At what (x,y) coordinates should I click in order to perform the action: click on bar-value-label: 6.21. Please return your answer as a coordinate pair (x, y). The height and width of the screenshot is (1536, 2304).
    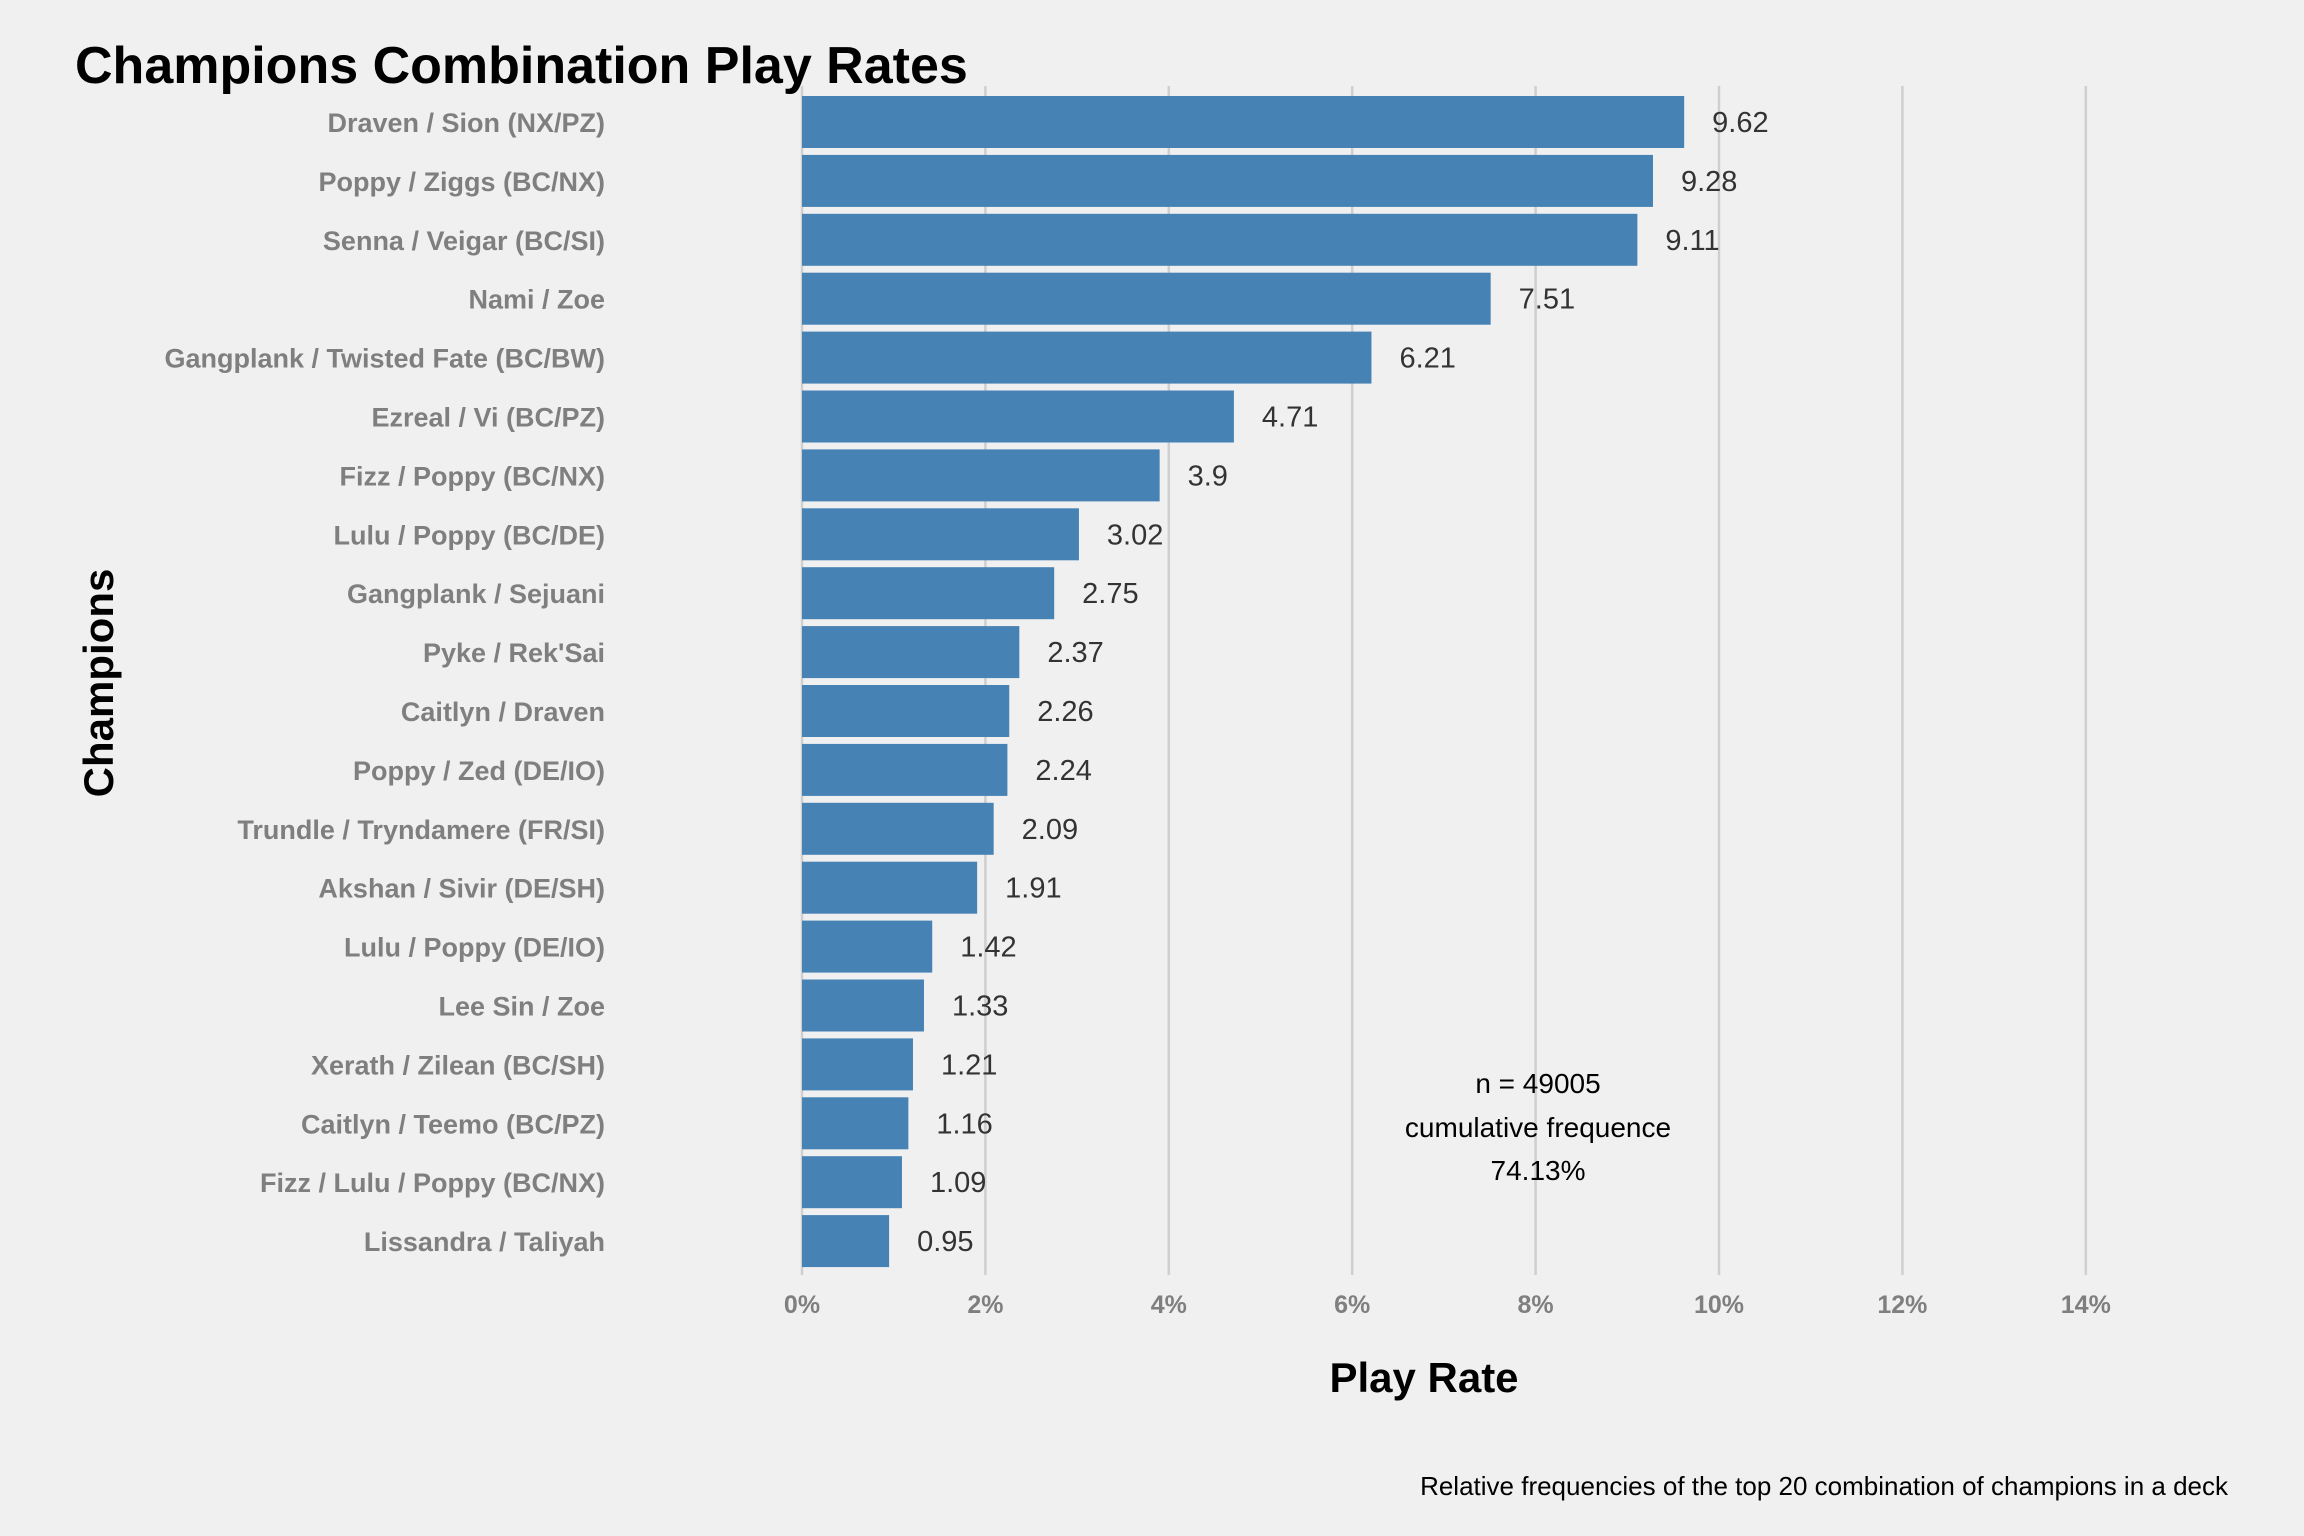
    Looking at the image, I should click on (1427, 359).